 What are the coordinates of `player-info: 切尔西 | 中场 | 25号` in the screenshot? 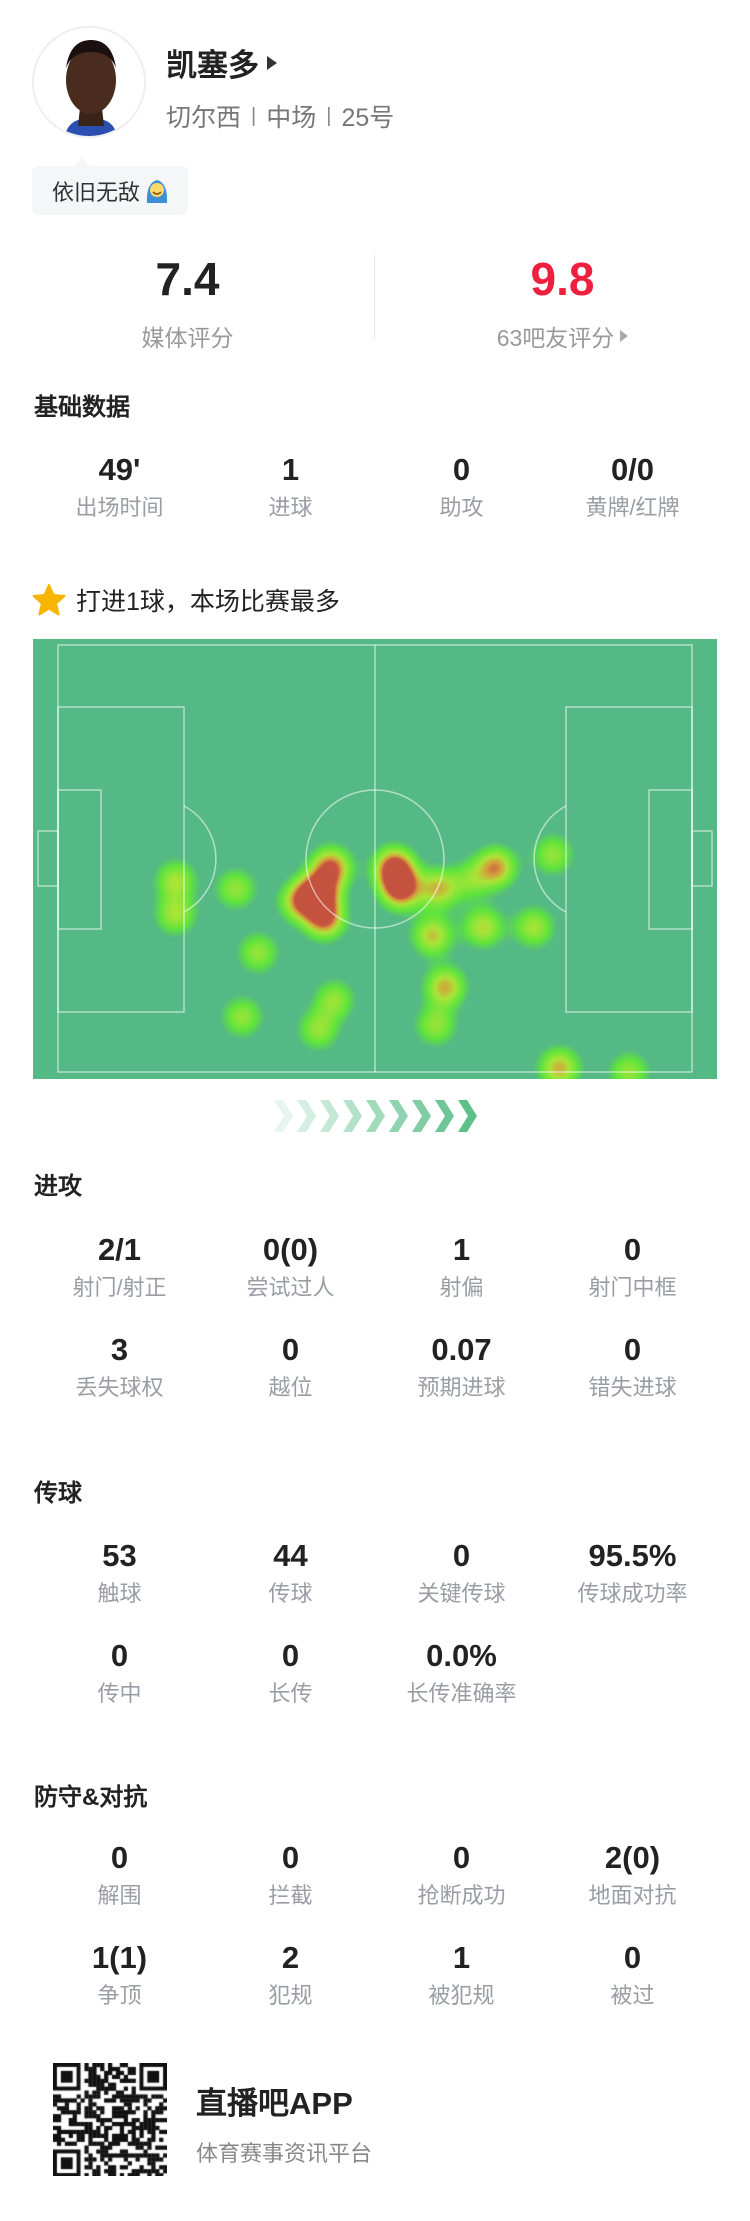 It's located at (280, 116).